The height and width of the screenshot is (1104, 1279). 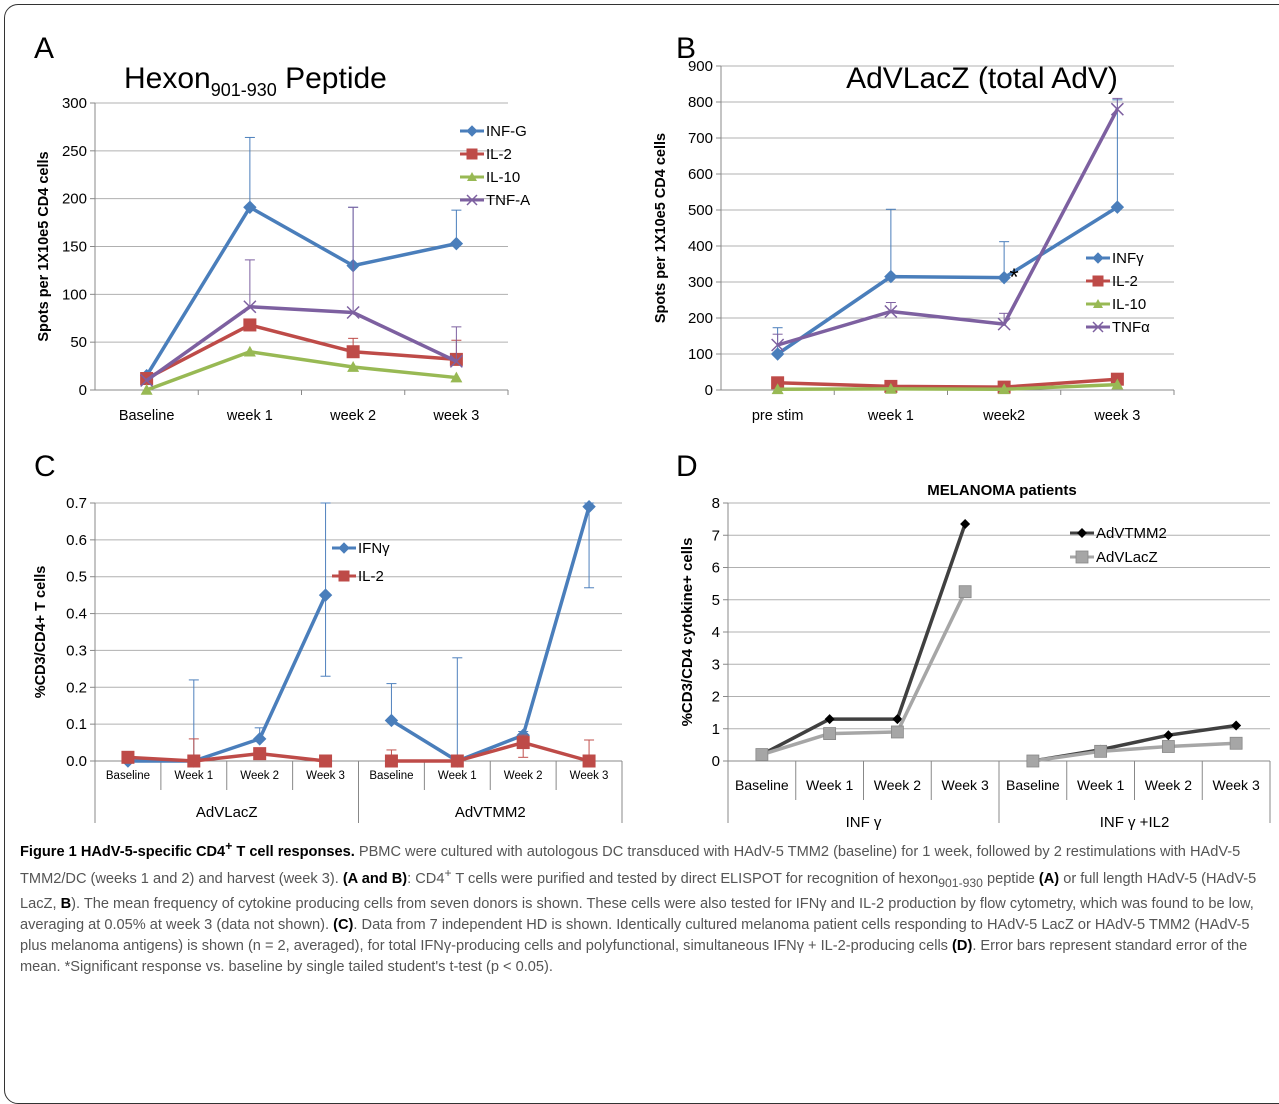 What do you see at coordinates (74, 294) in the screenshot?
I see `y-tick-label: 100` at bounding box center [74, 294].